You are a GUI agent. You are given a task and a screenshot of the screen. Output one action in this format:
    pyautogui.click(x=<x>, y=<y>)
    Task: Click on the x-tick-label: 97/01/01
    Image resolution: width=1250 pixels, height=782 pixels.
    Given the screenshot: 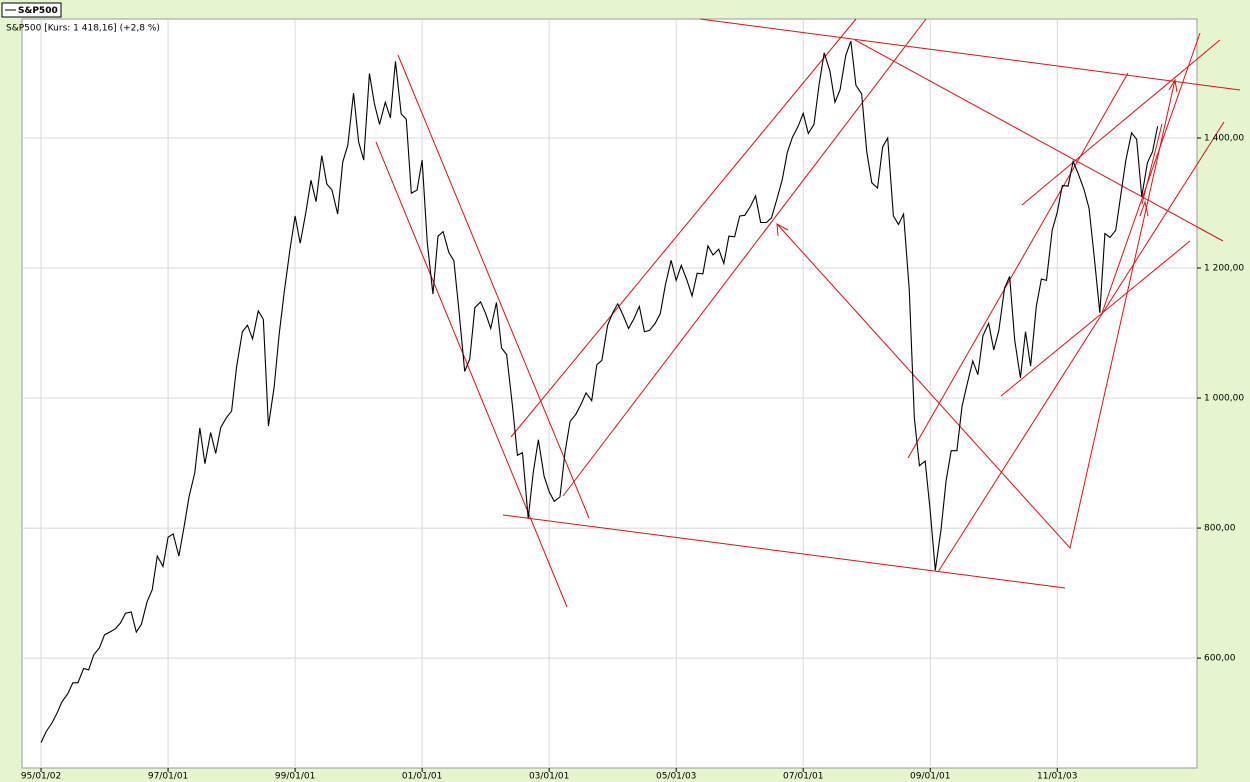 What is the action you would take?
    pyautogui.click(x=168, y=777)
    